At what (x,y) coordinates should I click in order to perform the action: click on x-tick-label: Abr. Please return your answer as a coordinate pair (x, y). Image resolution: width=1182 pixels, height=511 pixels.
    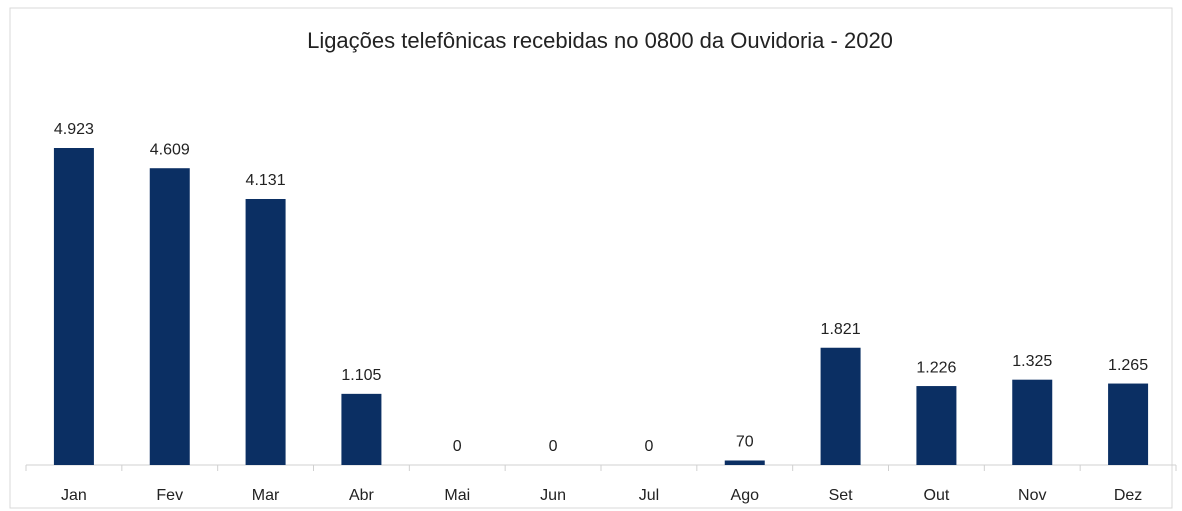
    Looking at the image, I should click on (362, 495).